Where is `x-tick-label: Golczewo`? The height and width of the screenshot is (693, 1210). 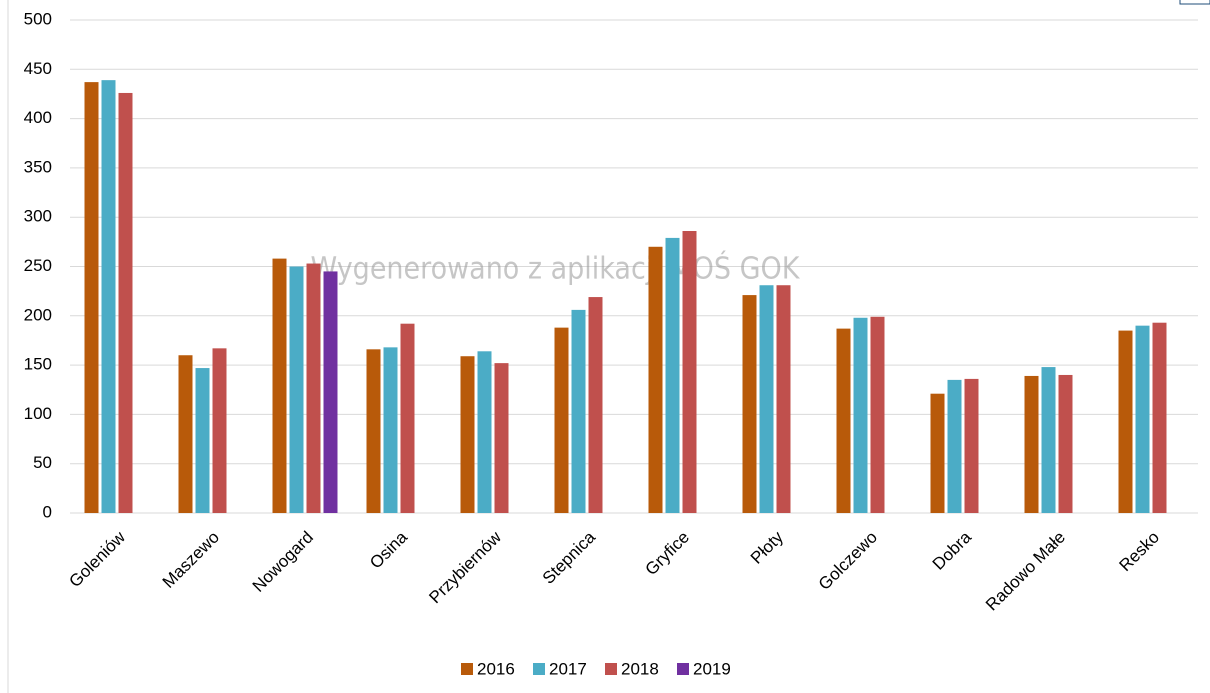 x-tick-label: Golczewo is located at coordinates (848, 561).